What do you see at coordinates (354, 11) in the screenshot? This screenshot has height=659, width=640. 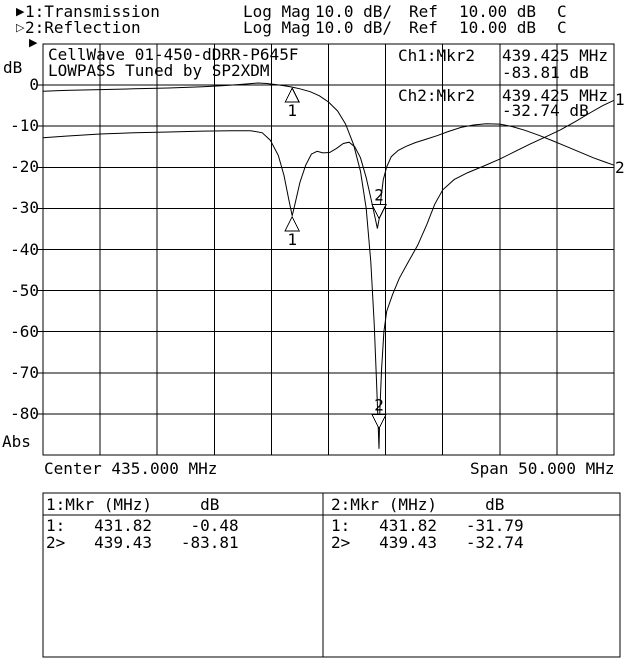 I see `trace1-scale: 10.0 dB/` at bounding box center [354, 11].